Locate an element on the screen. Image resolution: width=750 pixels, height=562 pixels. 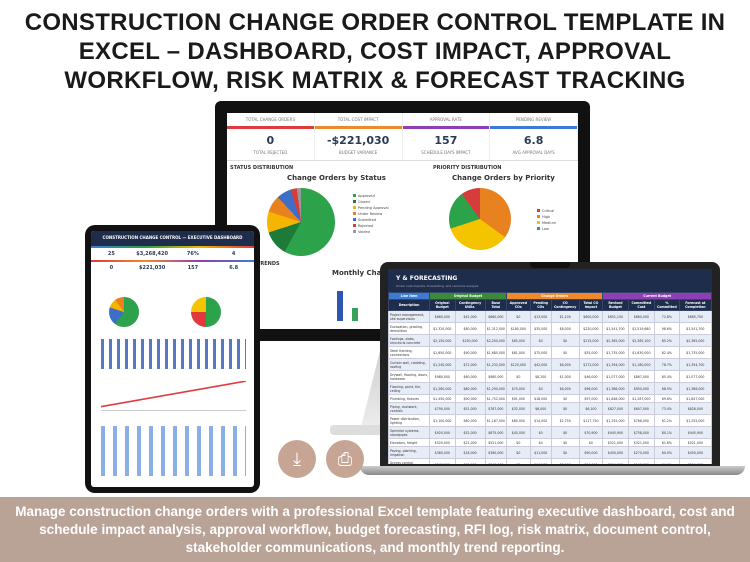
download-button: ⤓ is located at coordinates (297, 459).